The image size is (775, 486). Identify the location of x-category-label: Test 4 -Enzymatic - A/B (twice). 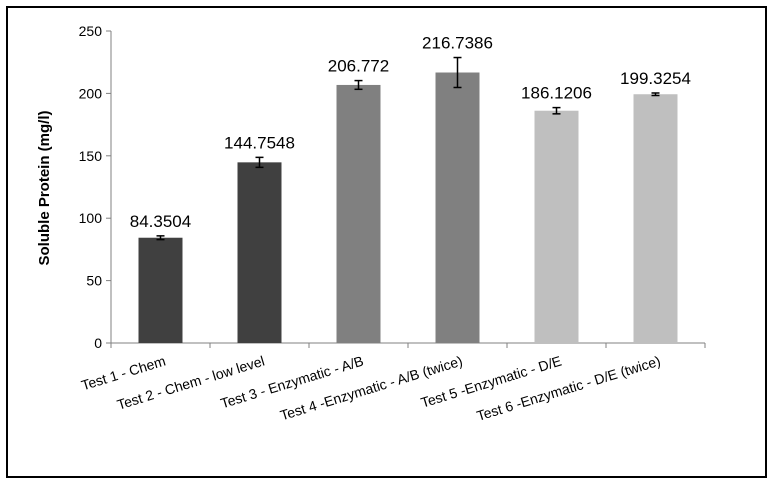
(371, 388).